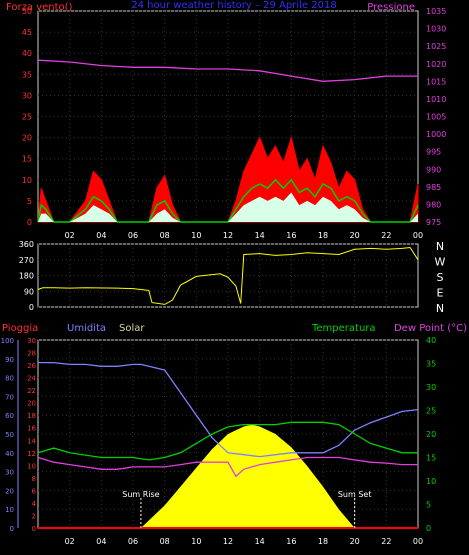 The width and height of the screenshot is (469, 555). I want to click on rain-label: Pioggia, so click(20, 328).